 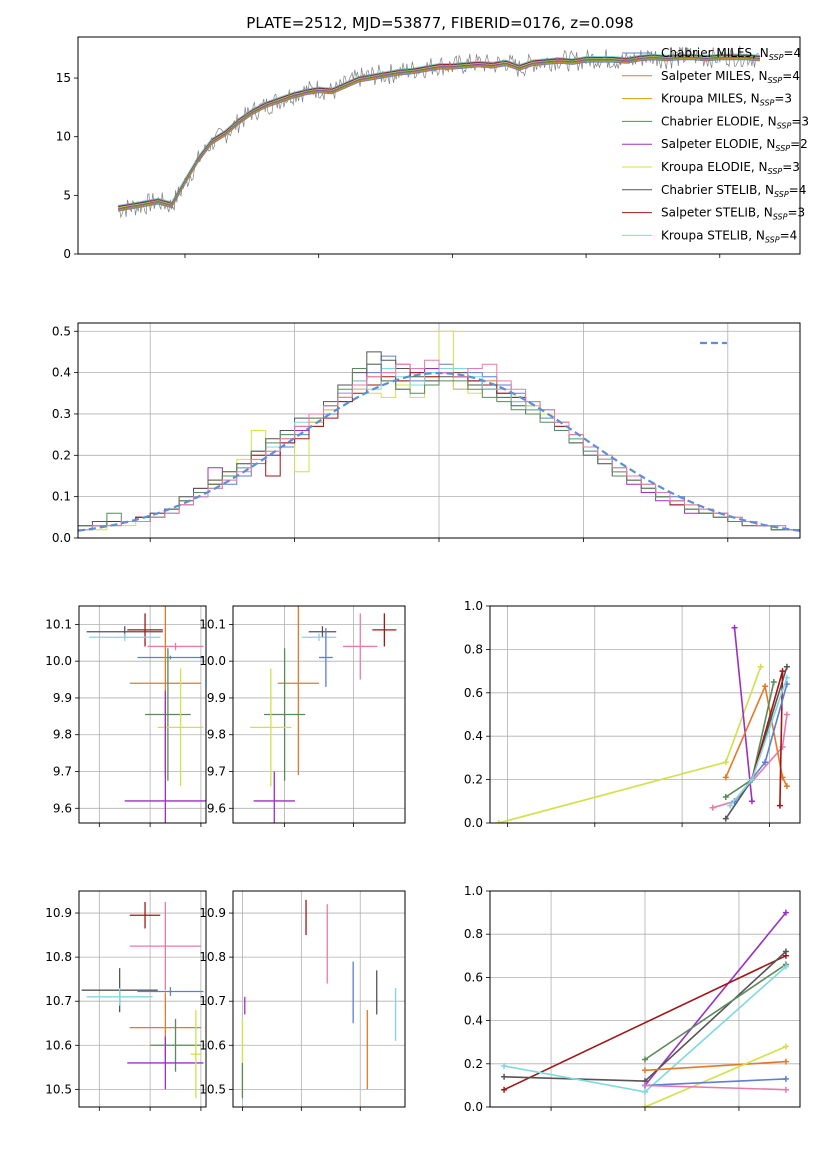 What do you see at coordinates (717, 213) in the screenshot?
I see `legend-text: Salpeter STELIB, N` at bounding box center [717, 213].